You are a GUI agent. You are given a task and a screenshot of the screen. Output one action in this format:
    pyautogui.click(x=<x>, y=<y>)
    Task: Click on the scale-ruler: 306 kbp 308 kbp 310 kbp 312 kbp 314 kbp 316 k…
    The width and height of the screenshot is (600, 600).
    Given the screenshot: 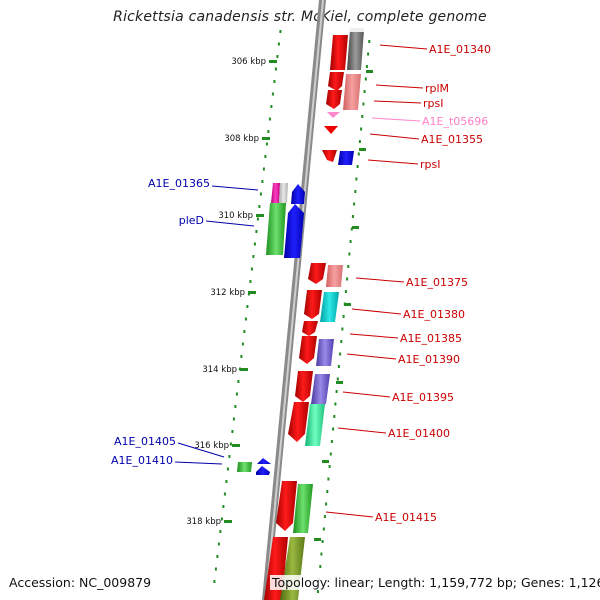 What is the action you would take?
    pyautogui.click(x=231, y=292)
    